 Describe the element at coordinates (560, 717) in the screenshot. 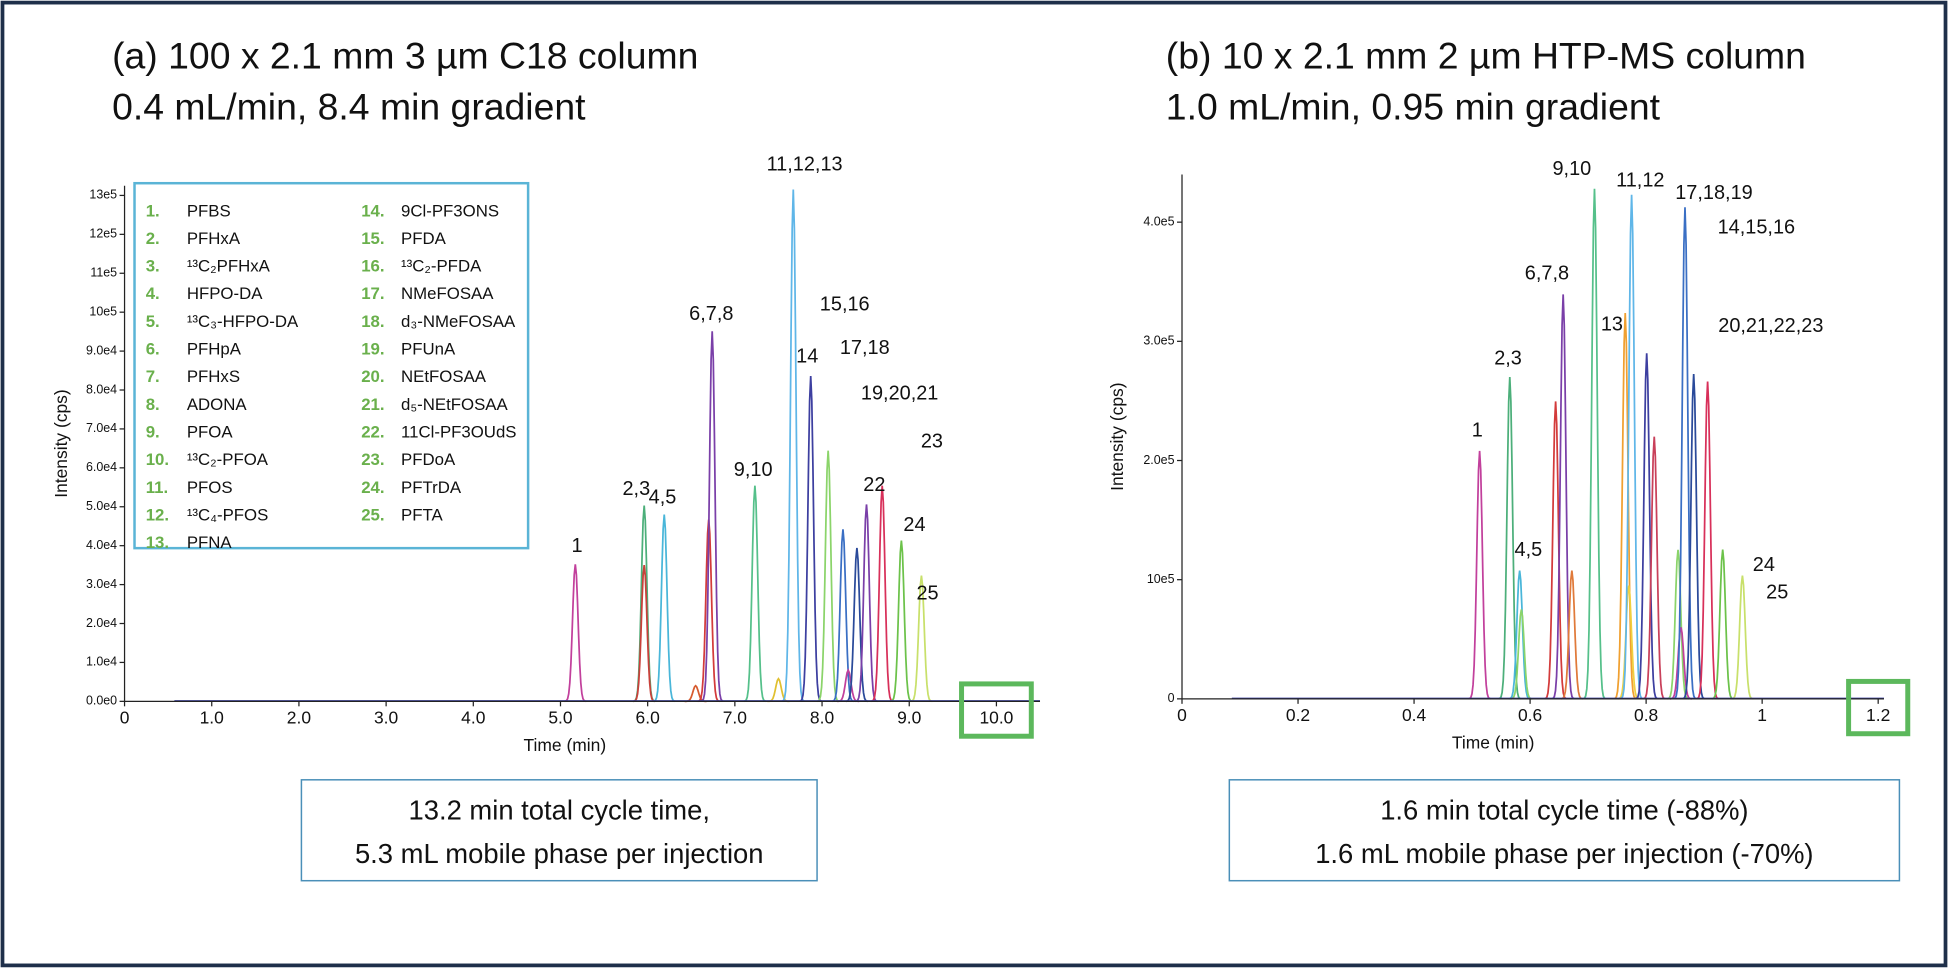

I see `x-tick-label: 5.0` at that location.